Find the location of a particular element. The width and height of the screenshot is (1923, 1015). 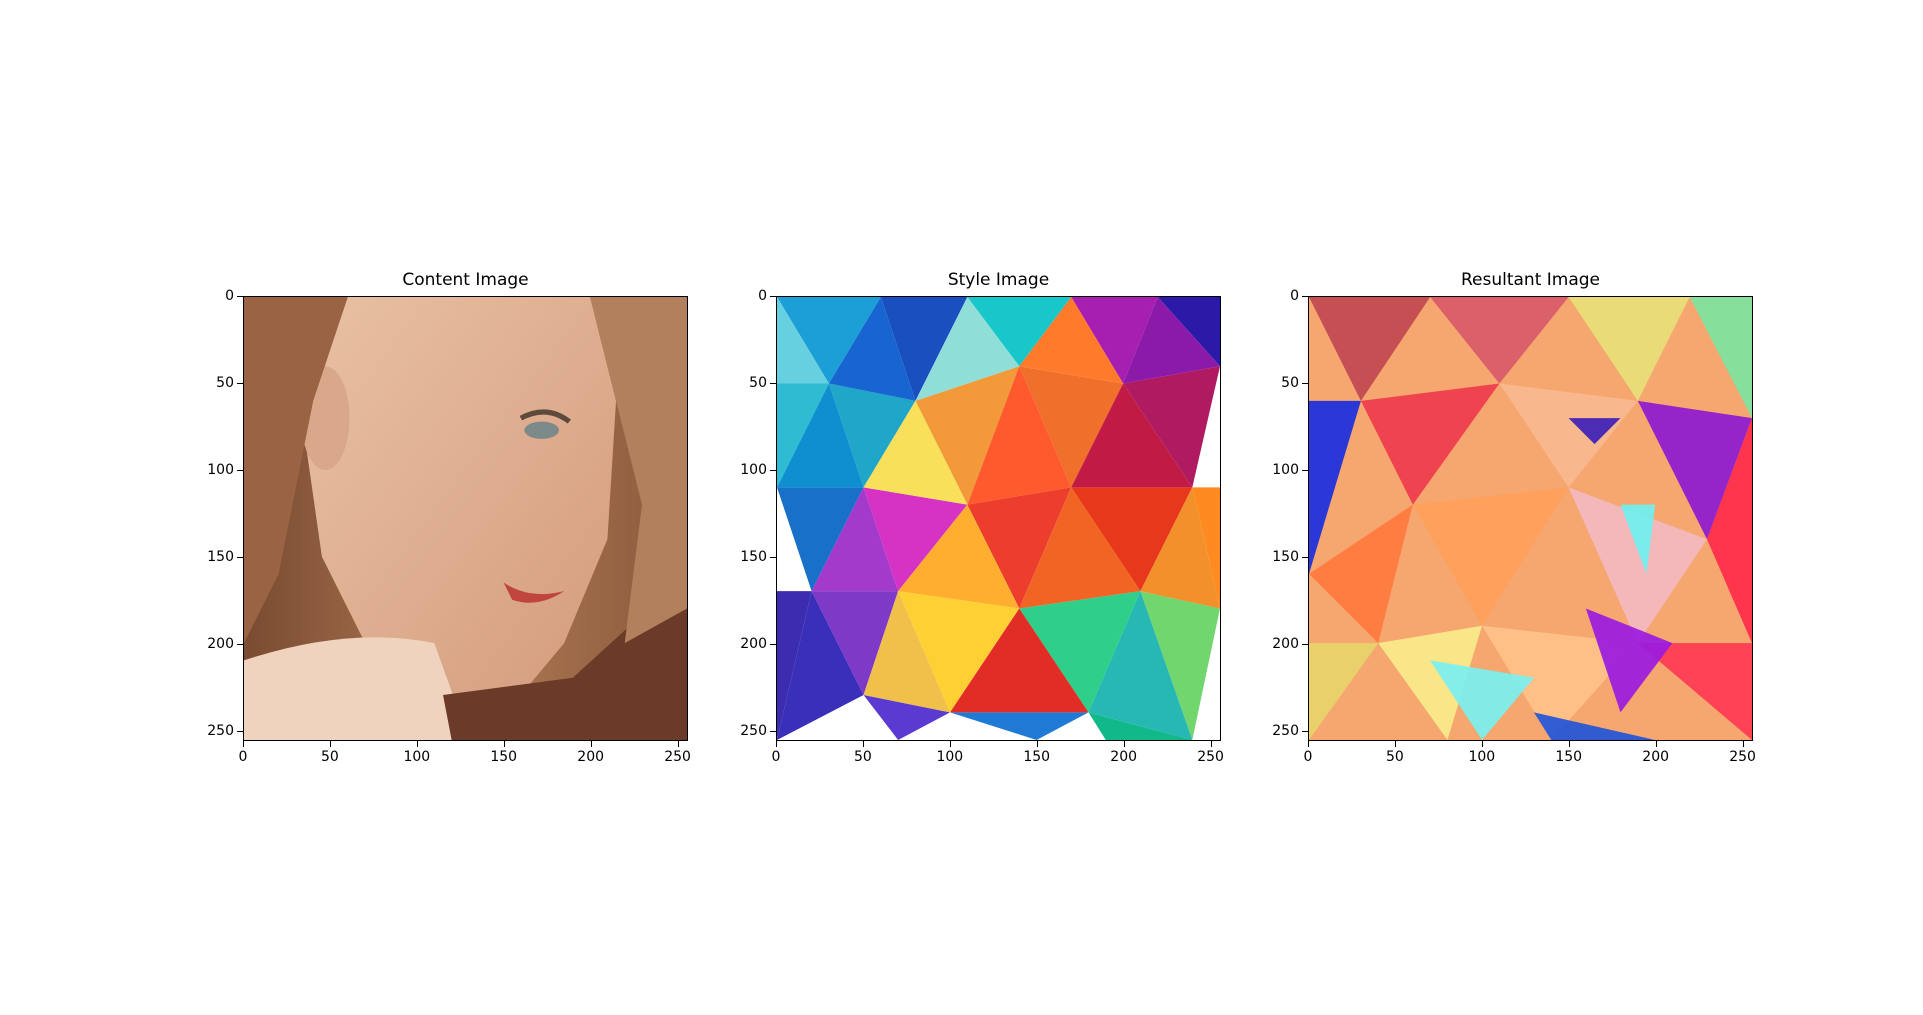

style-image is located at coordinates (998, 518).